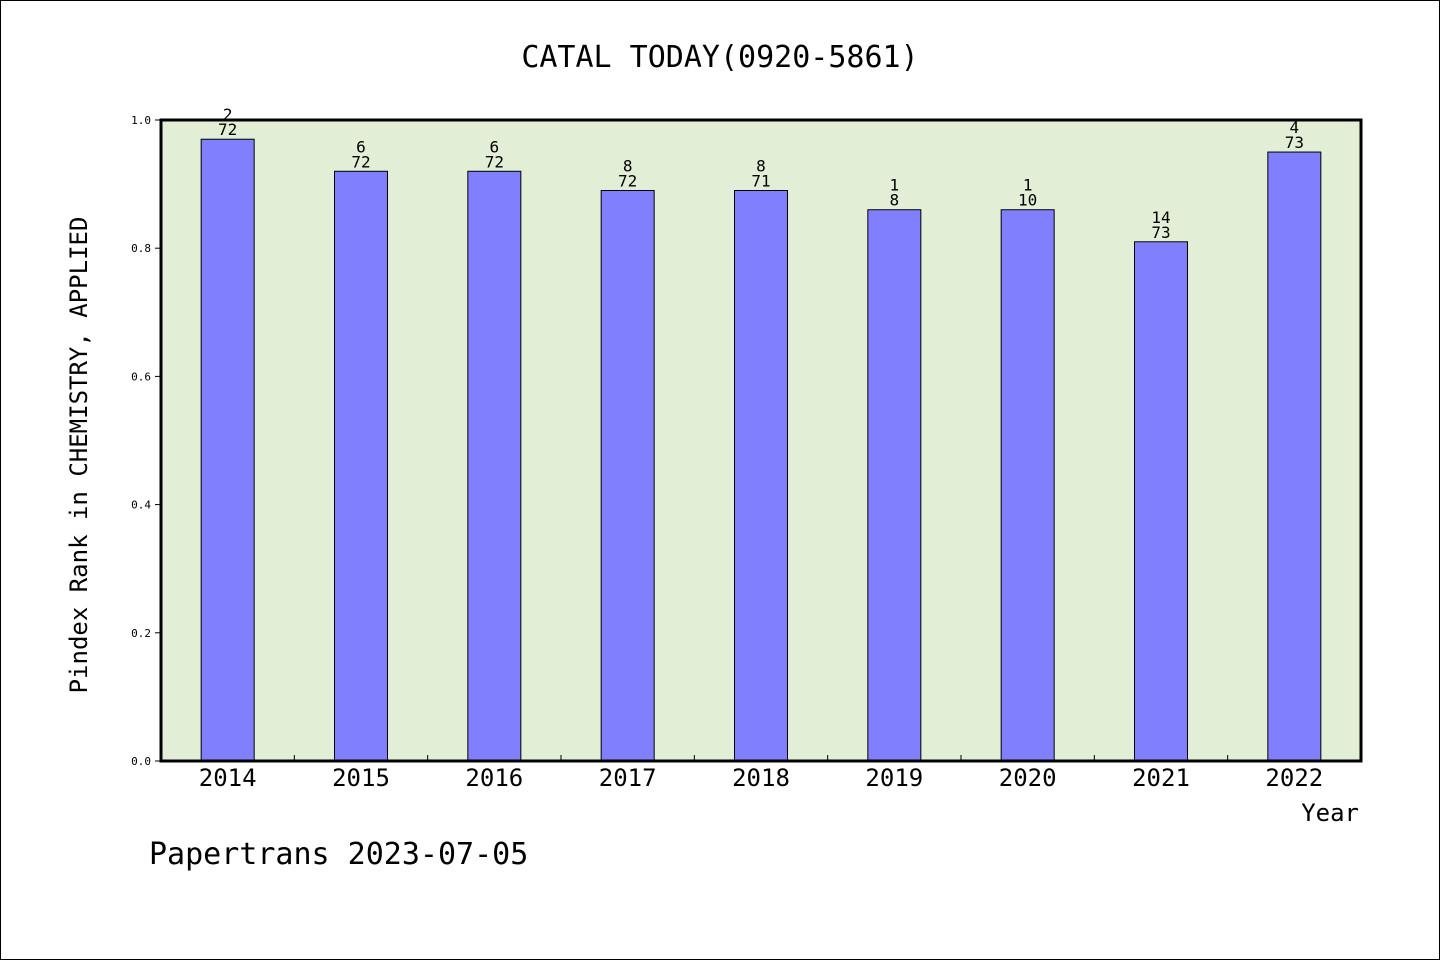 This screenshot has width=1440, height=963. What do you see at coordinates (1161, 501) in the screenshot?
I see `bar-2021` at bounding box center [1161, 501].